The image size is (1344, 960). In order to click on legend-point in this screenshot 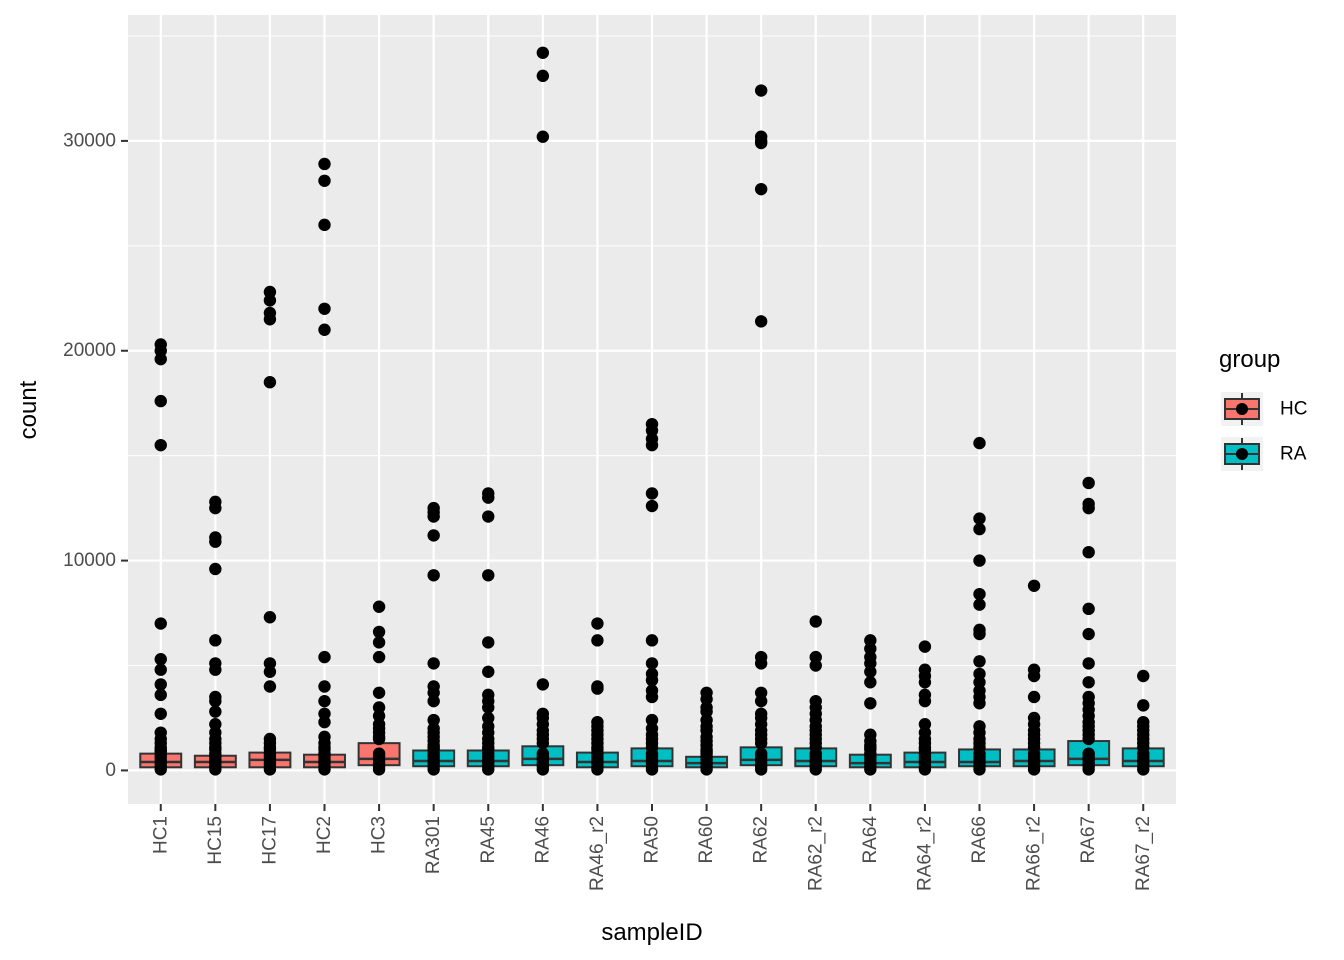, I will do `click(1242, 409)`.